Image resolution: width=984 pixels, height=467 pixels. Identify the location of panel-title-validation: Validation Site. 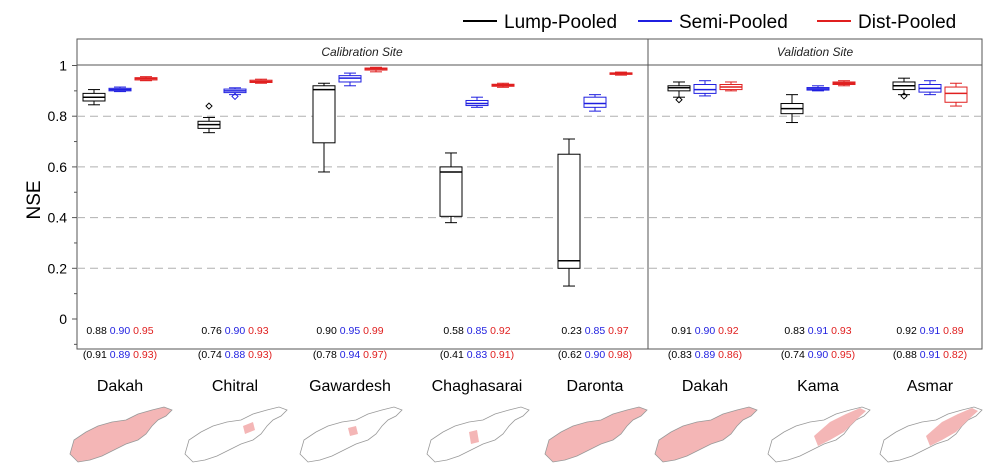
(815, 52).